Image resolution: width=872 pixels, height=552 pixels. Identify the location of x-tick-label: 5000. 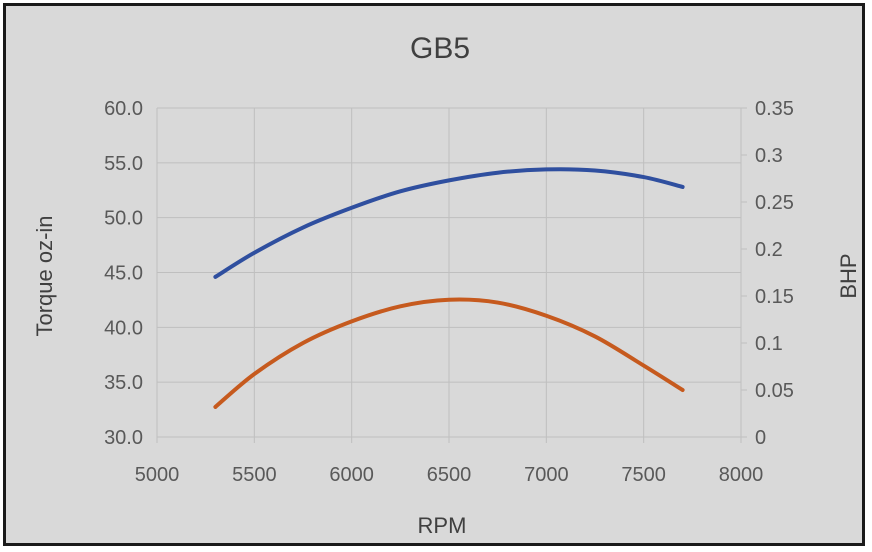
(157, 475).